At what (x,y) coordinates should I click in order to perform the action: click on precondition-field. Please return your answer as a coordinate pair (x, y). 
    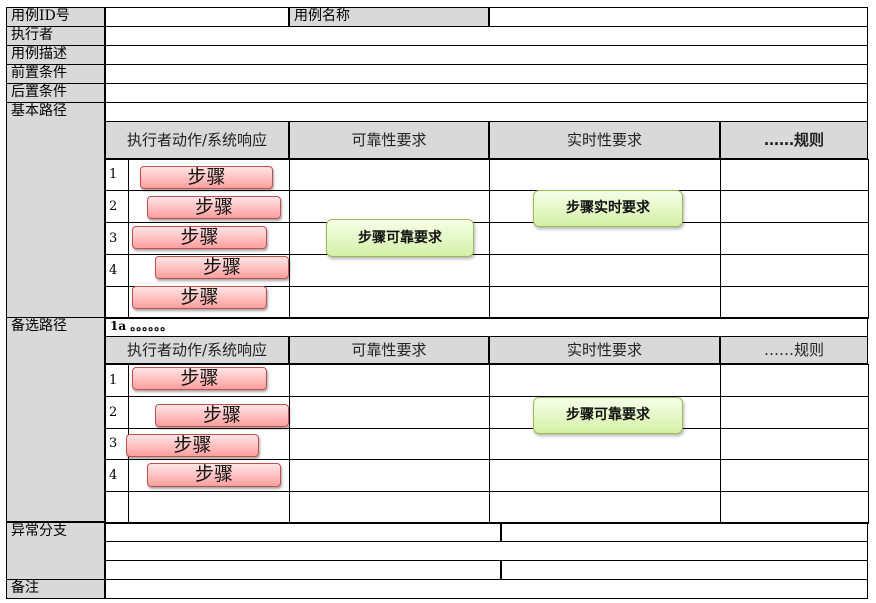
    Looking at the image, I should click on (486, 74).